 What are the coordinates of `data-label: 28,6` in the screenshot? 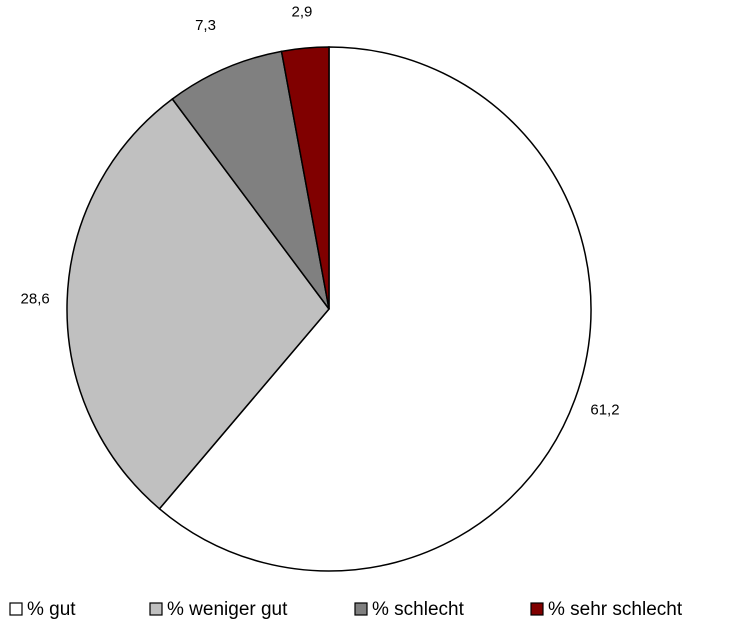 It's located at (35, 299).